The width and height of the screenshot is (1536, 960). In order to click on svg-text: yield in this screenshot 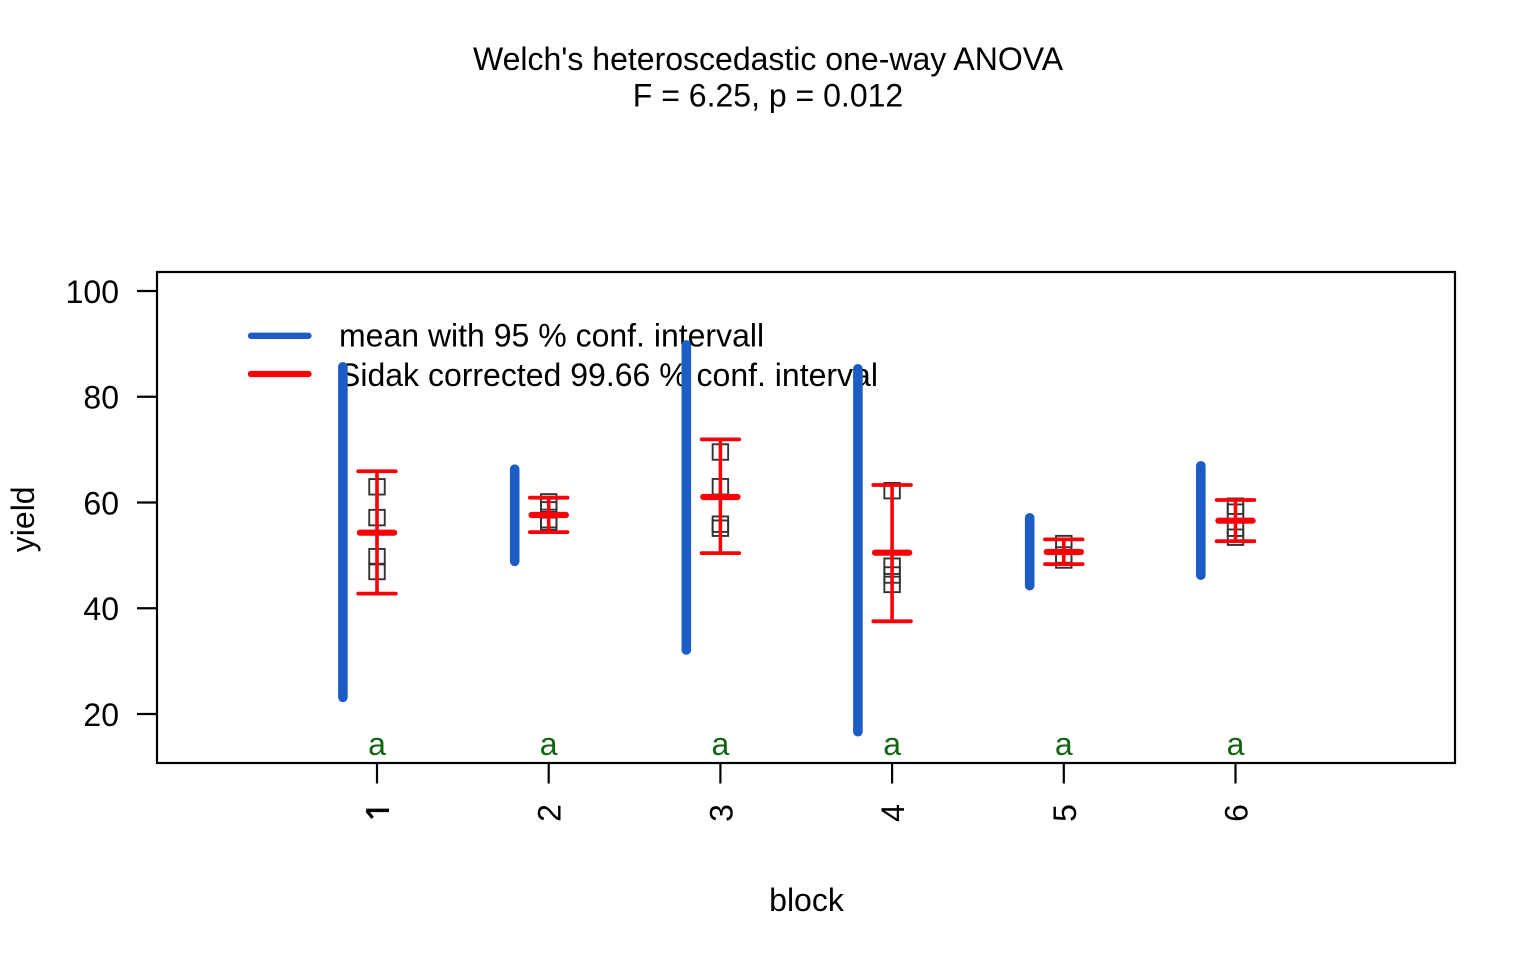, I will do `click(23, 519)`.